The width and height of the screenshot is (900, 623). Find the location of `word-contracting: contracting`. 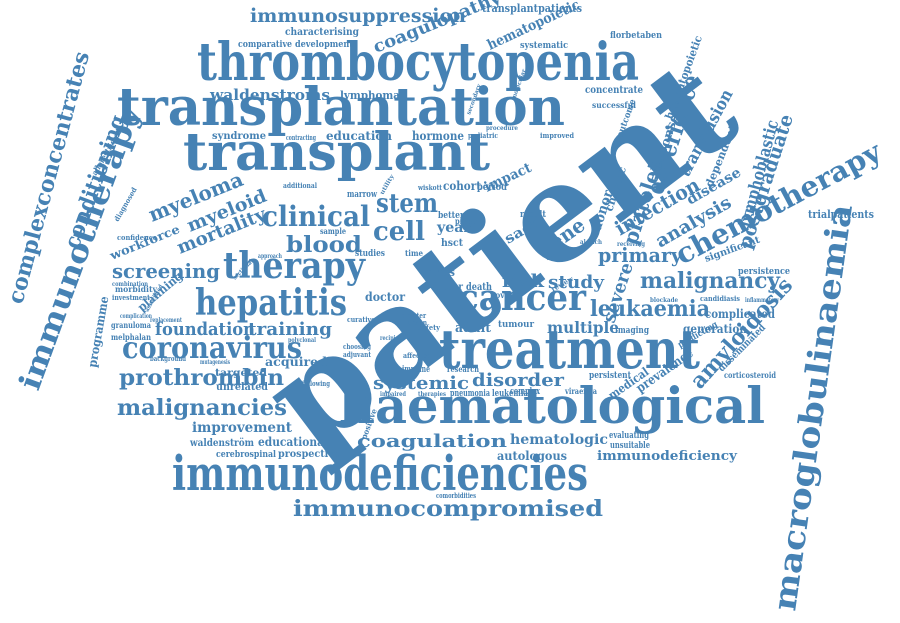

word-contracting: contracting is located at coordinates (301, 137).